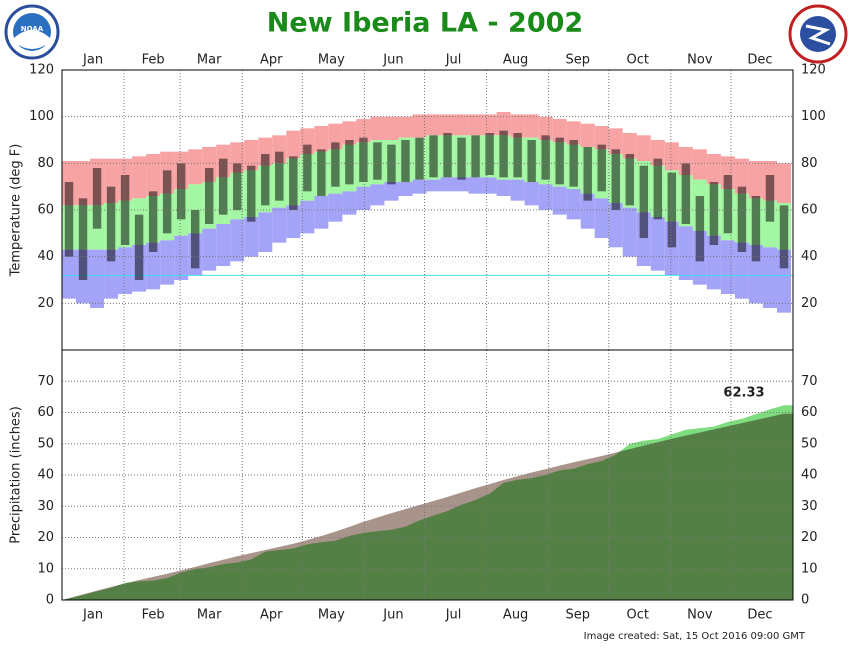 The width and height of the screenshot is (850, 650). I want to click on y-tick-label: 20, so click(45, 537).